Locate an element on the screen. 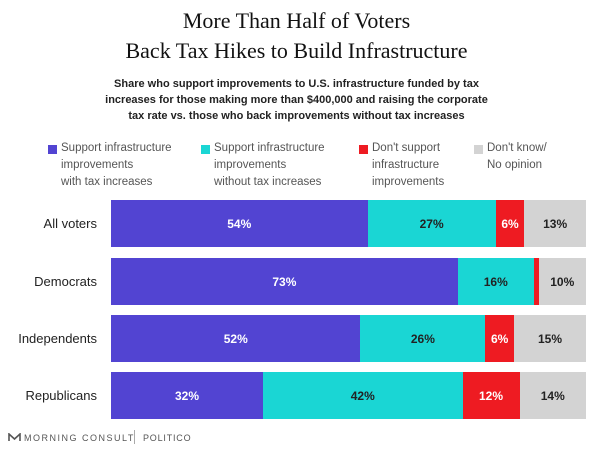 Image resolution: width=593 pixels, height=449 pixels. data-label-all-voters-series-2: 27% is located at coordinates (431, 223).